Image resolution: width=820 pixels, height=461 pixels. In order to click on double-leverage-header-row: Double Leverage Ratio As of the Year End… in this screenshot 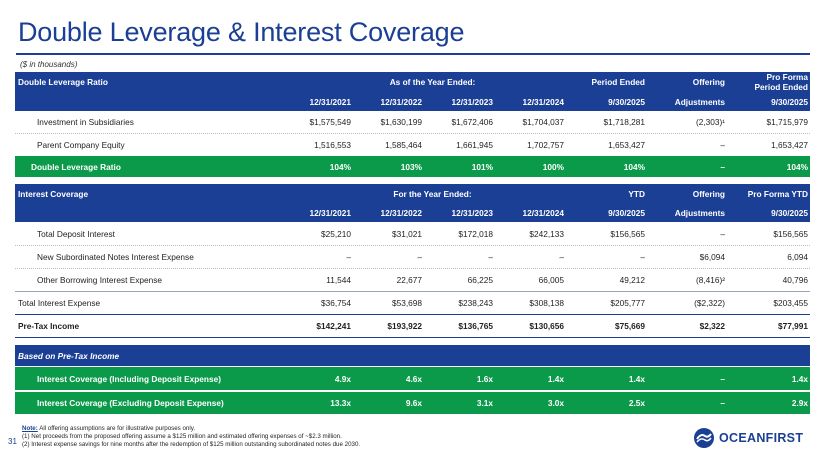, I will do `click(412, 82)`.